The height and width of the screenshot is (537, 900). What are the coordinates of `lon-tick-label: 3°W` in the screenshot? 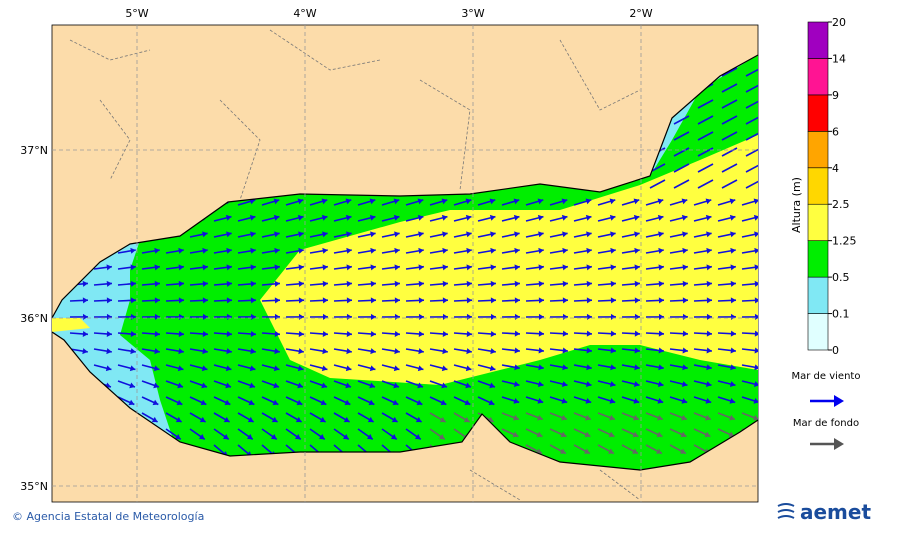 It's located at (472, 13).